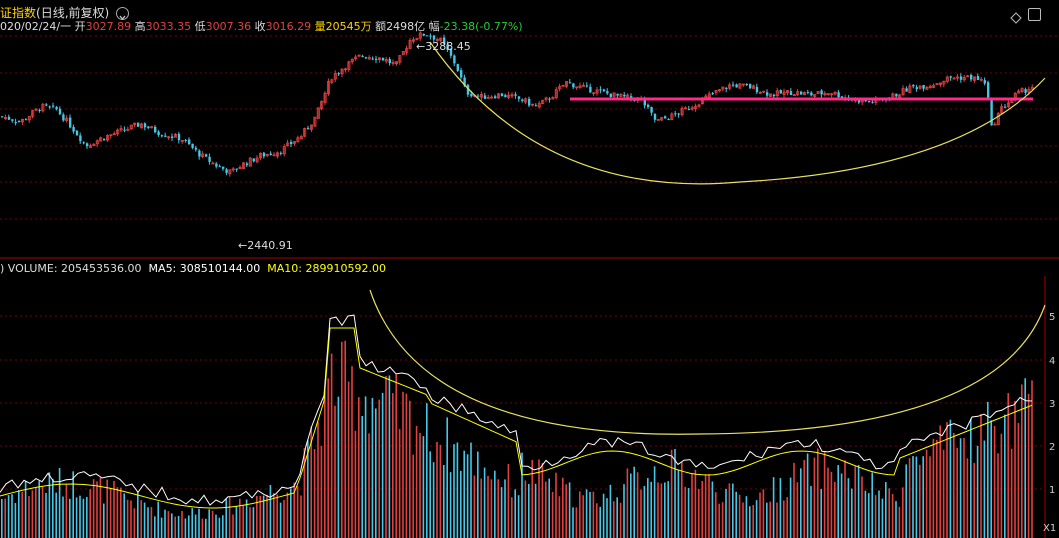 Image resolution: width=1059 pixels, height=538 pixels. Describe the element at coordinates (1052, 361) in the screenshot. I see `volume-axis-label: 4` at that location.